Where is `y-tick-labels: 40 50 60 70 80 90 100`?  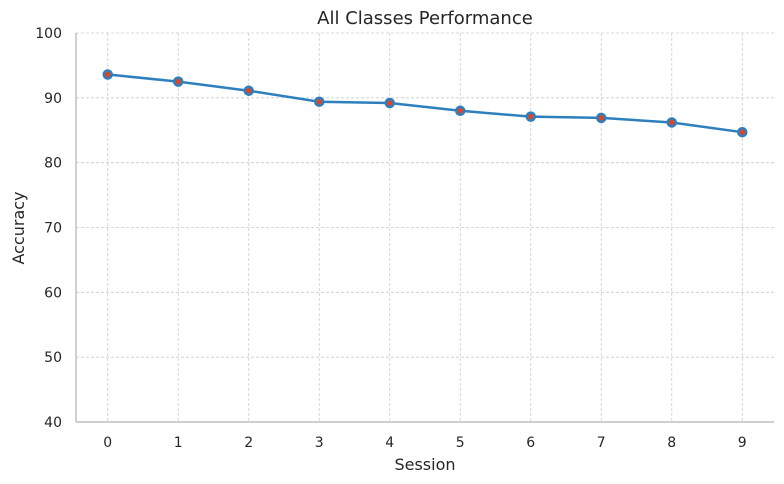 y-tick-labels: 40 50 60 70 80 90 100 is located at coordinates (48, 228).